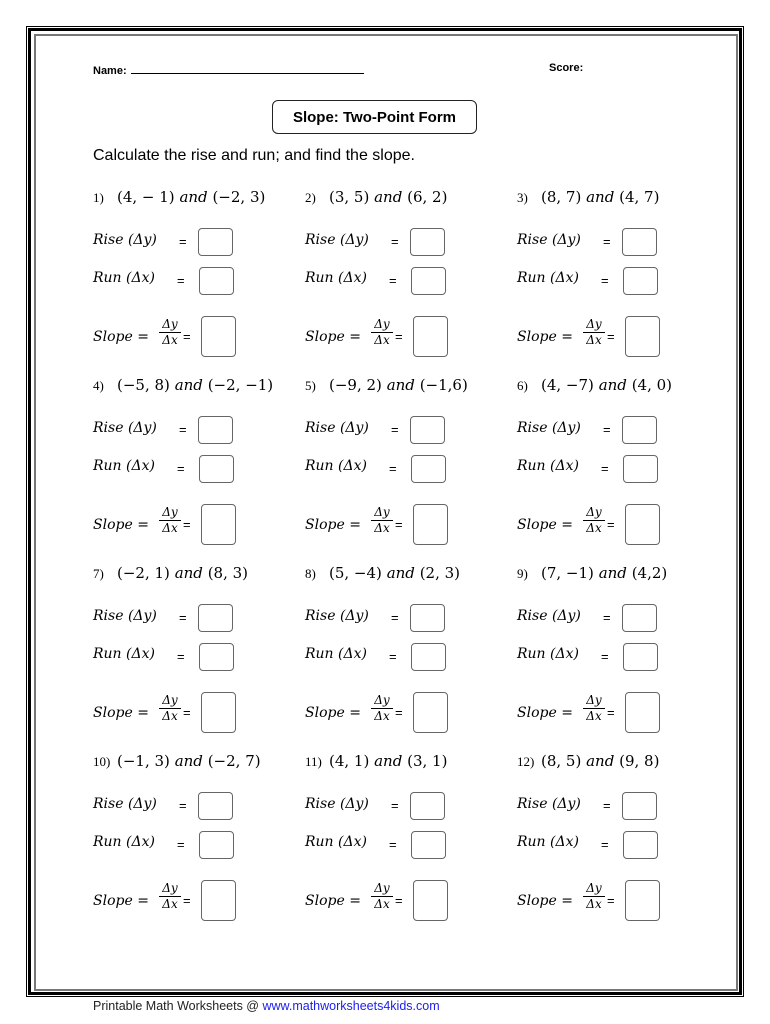 This screenshot has width=770, height=1024. I want to click on problem-number: 2), so click(310, 197).